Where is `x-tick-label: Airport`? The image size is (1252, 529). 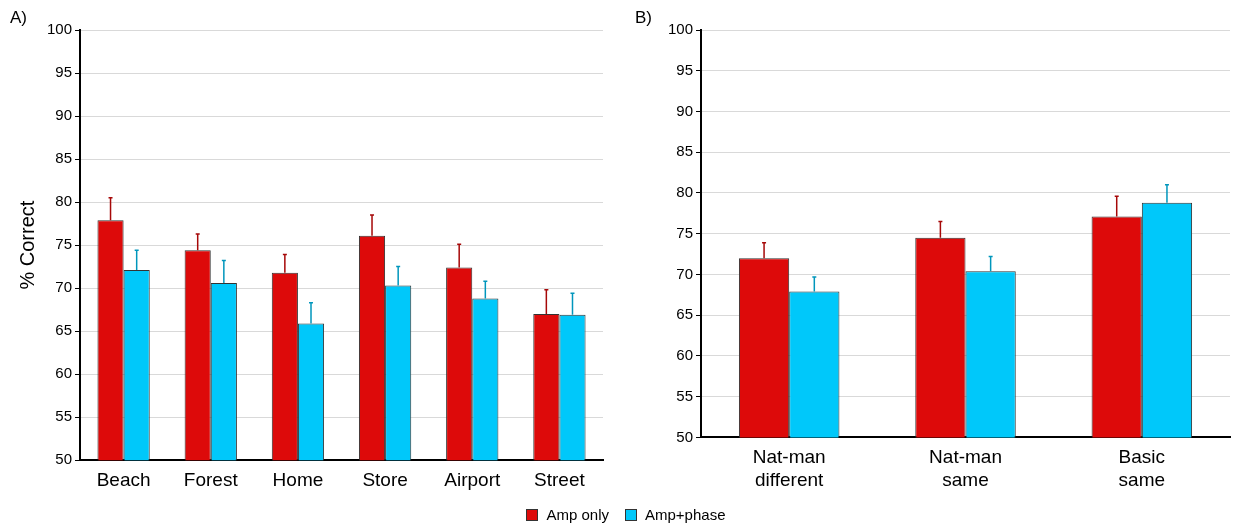
x-tick-label: Airport is located at coordinates (472, 479).